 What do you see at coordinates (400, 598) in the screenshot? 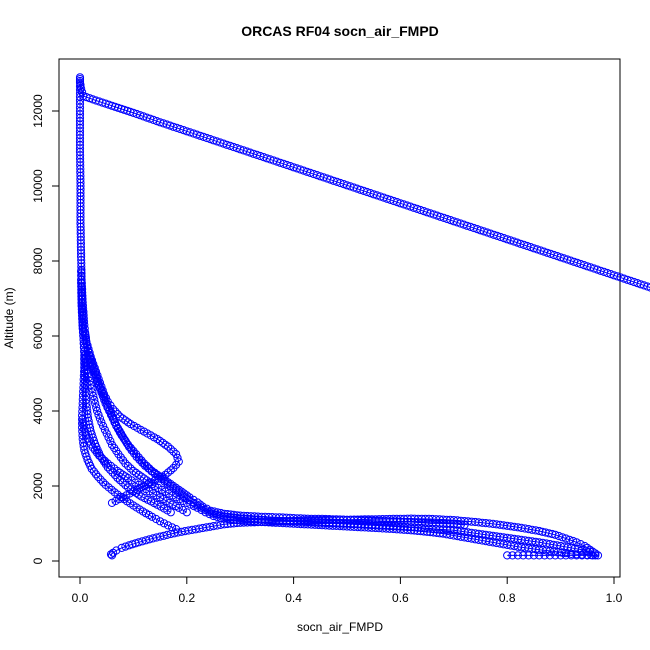
I see `x-tick-label: 0.6` at bounding box center [400, 598].